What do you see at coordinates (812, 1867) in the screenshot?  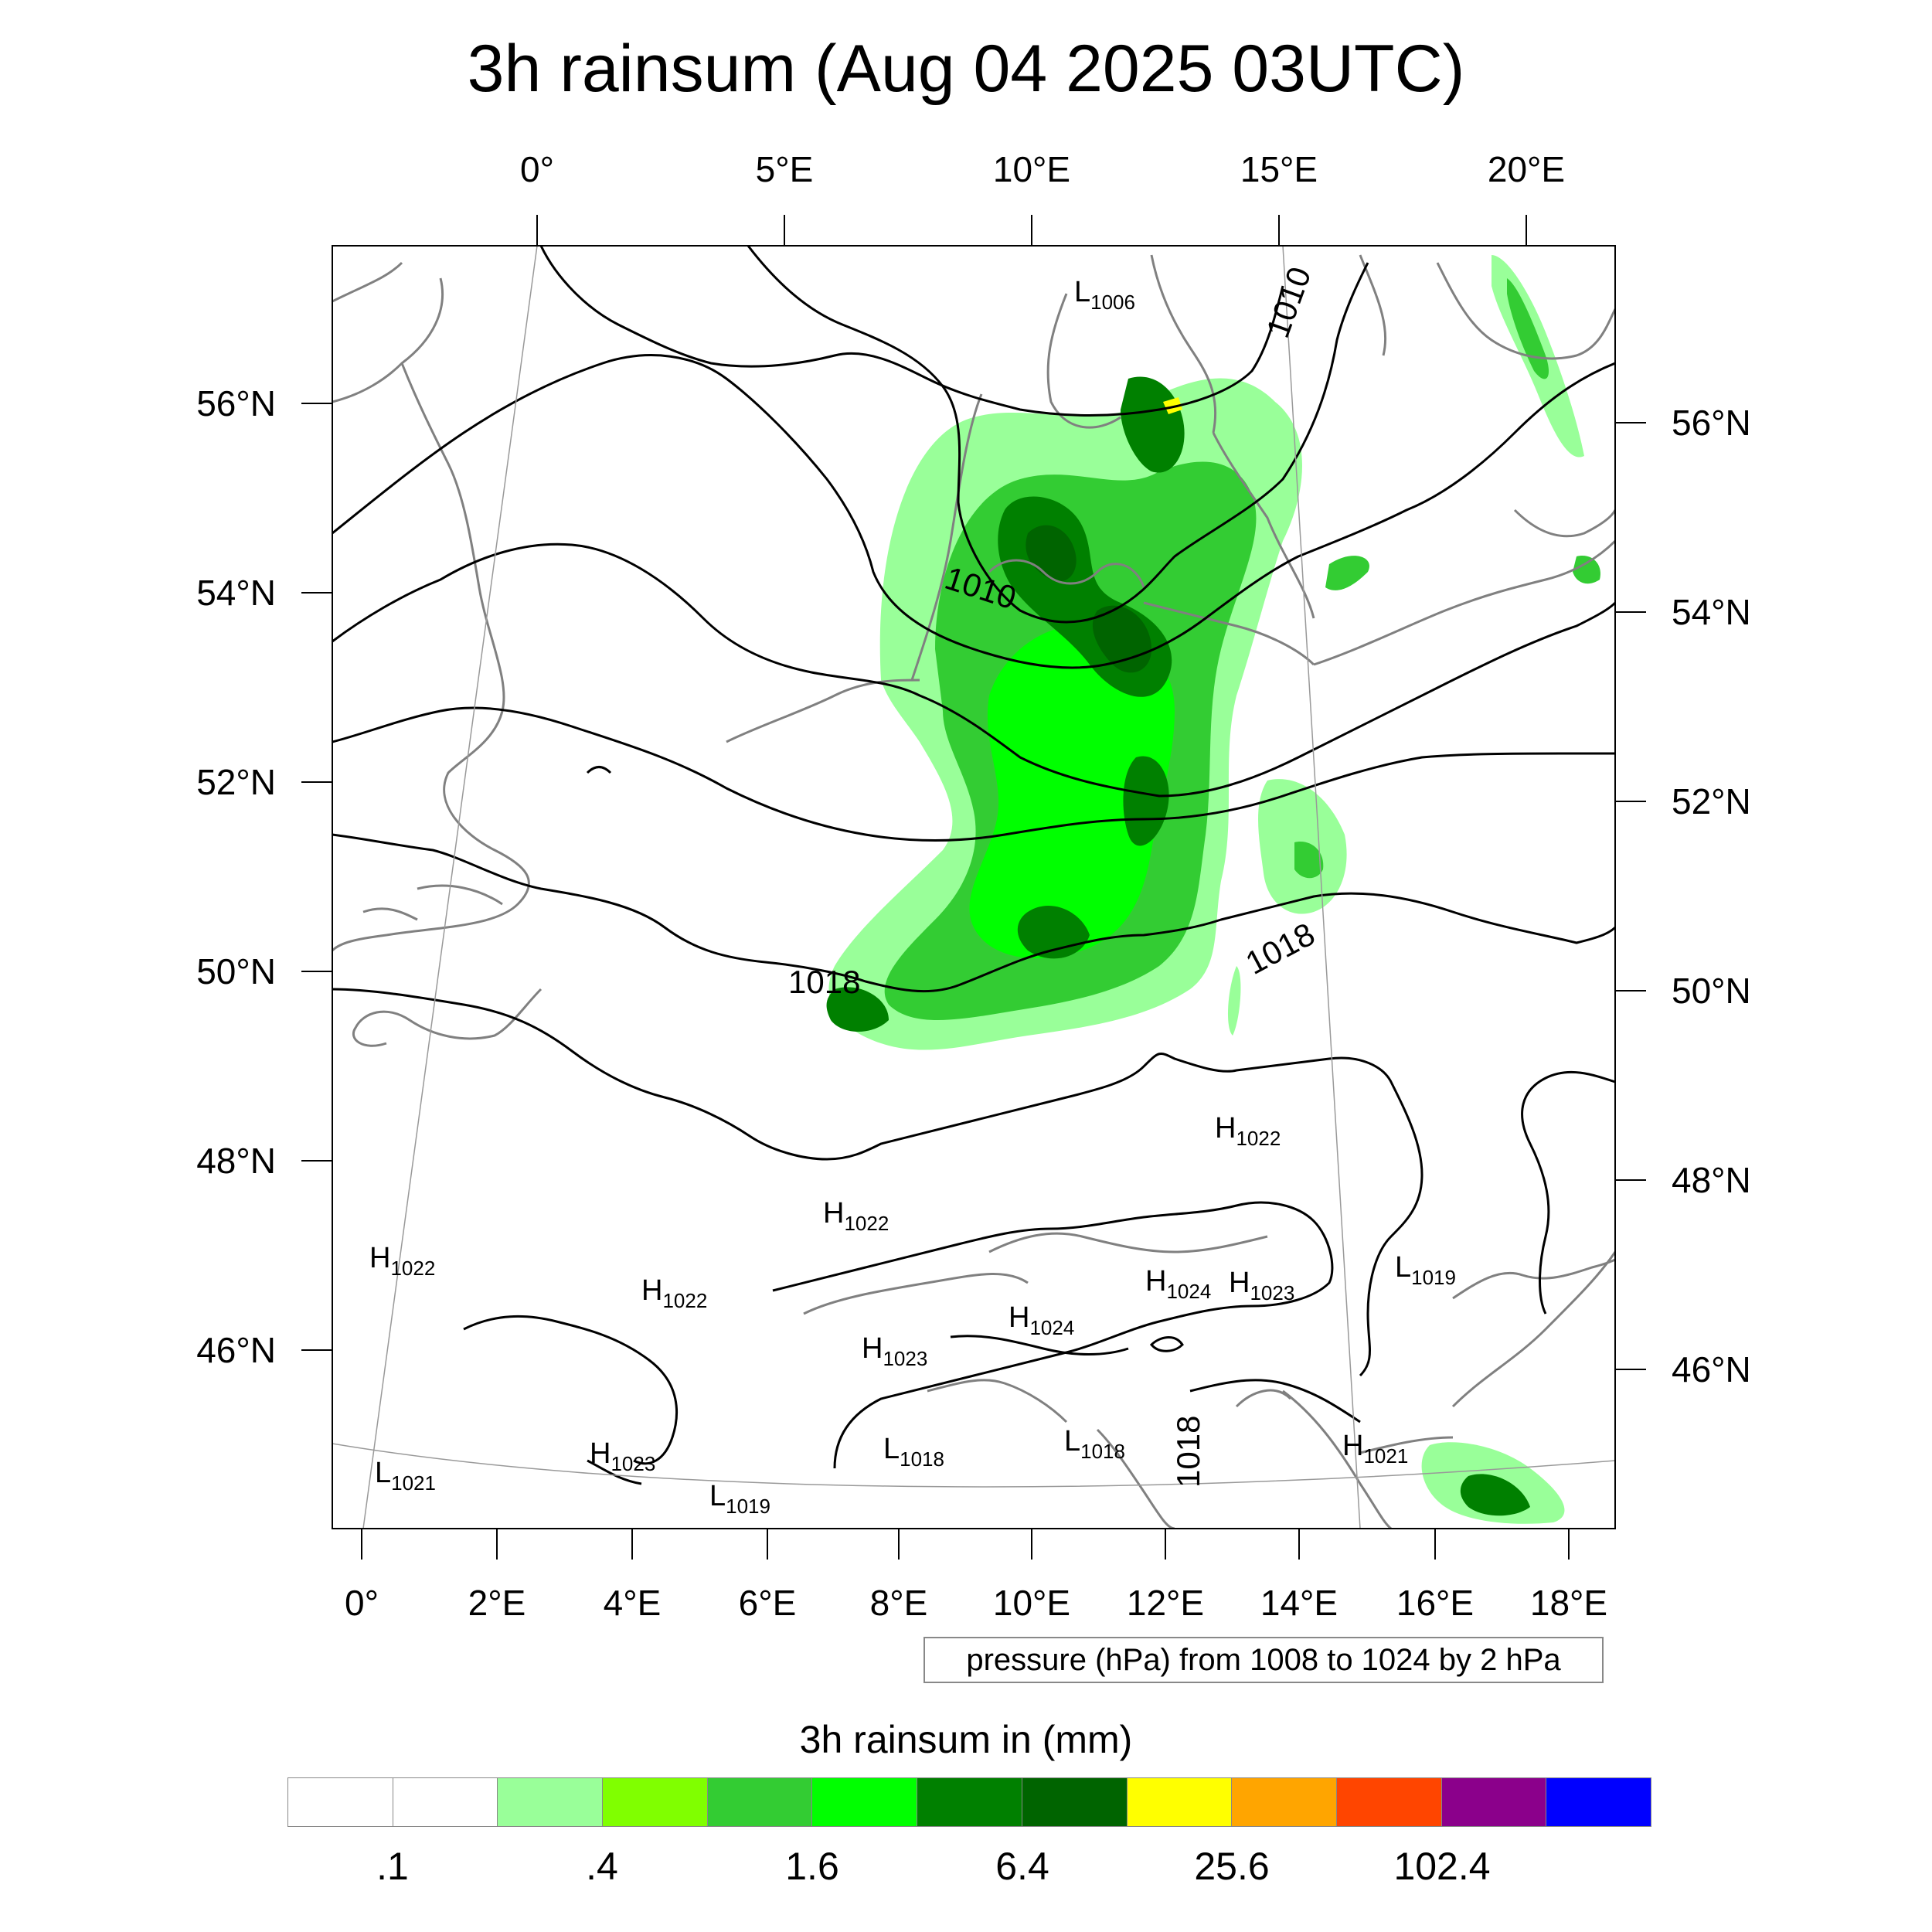 I see `colorbar-label: 1.6` at bounding box center [812, 1867].